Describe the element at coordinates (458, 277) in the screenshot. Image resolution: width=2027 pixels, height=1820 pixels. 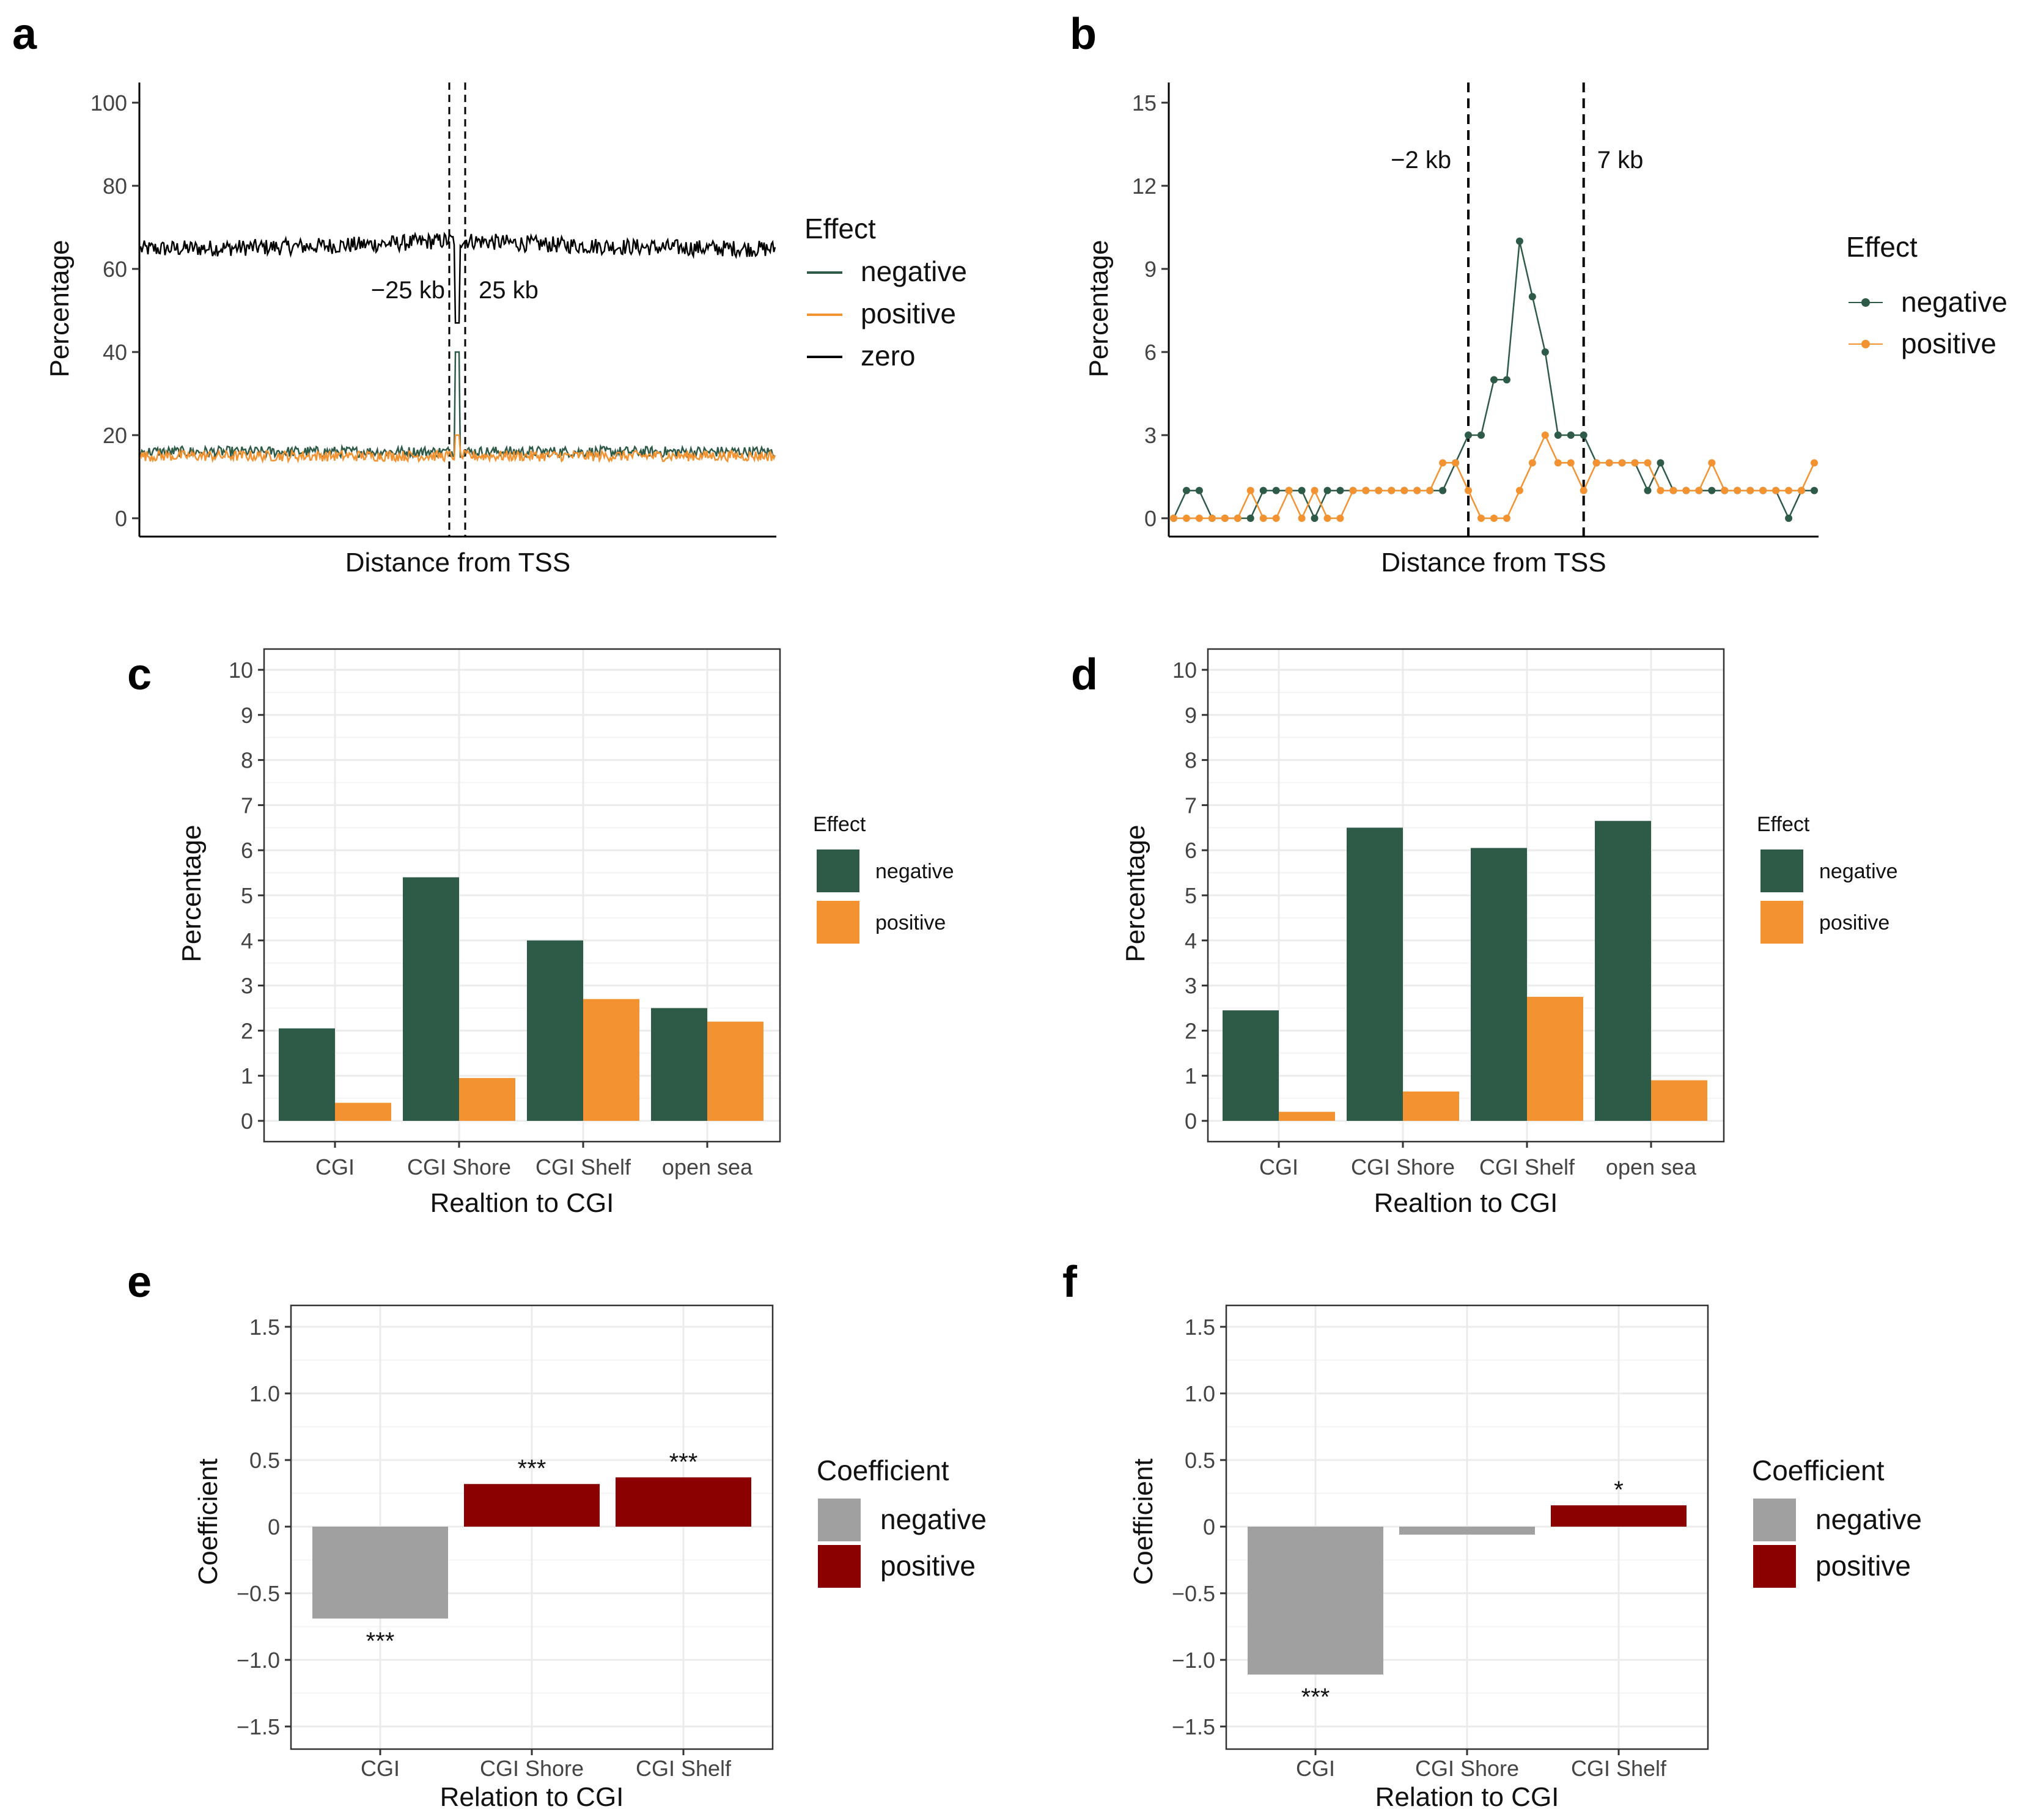
I see `series-line-zero` at that location.